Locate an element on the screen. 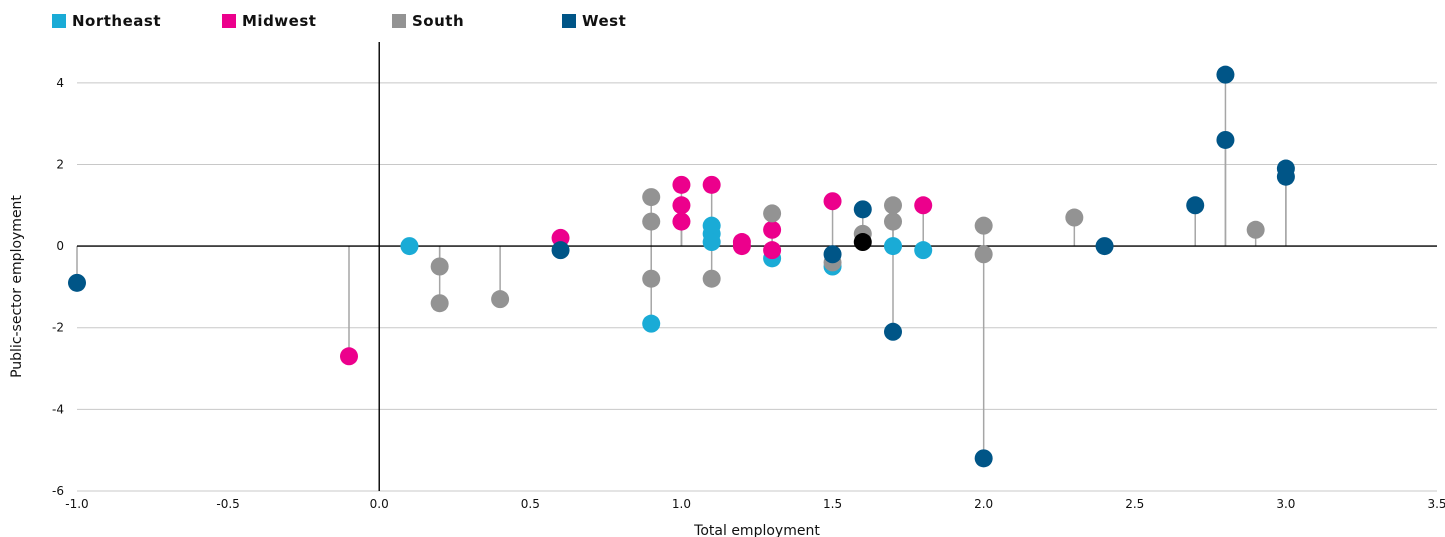 Image resolution: width=1445 pixels, height=537 pixels. legend-label-midwest: Midwest is located at coordinates (279, 21).